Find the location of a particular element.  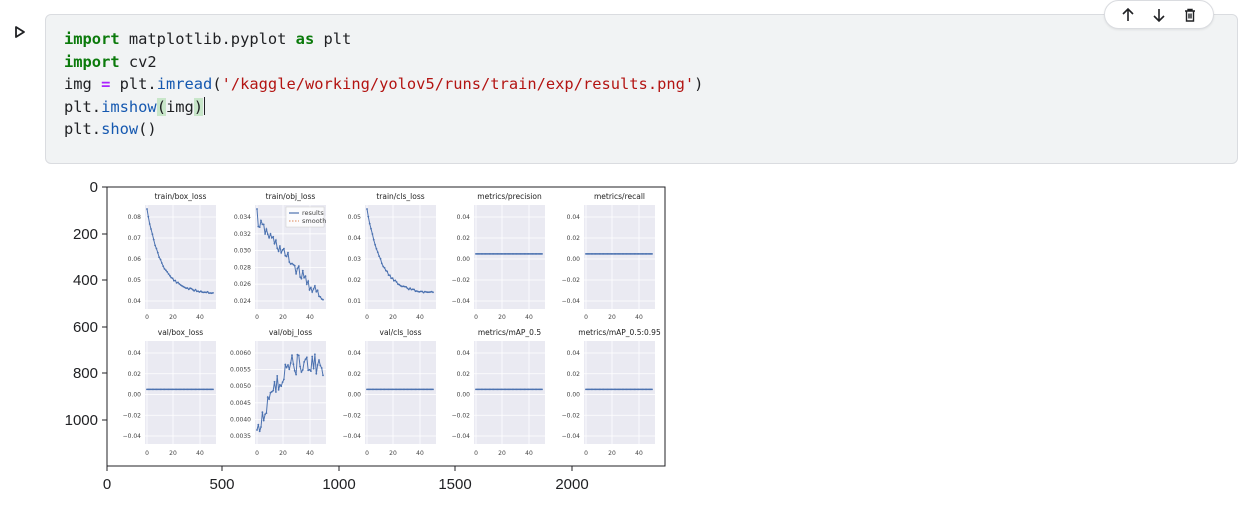

subplot-y-tick-label: 0.0055 is located at coordinates (240, 370).